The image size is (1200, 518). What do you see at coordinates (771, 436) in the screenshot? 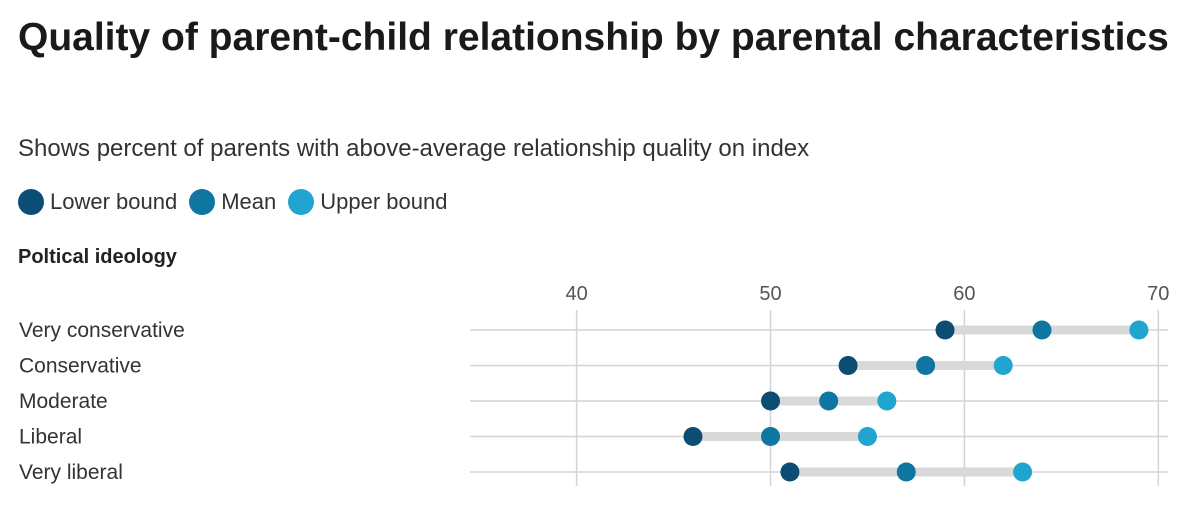
I see `dot-mean-liberal` at bounding box center [771, 436].